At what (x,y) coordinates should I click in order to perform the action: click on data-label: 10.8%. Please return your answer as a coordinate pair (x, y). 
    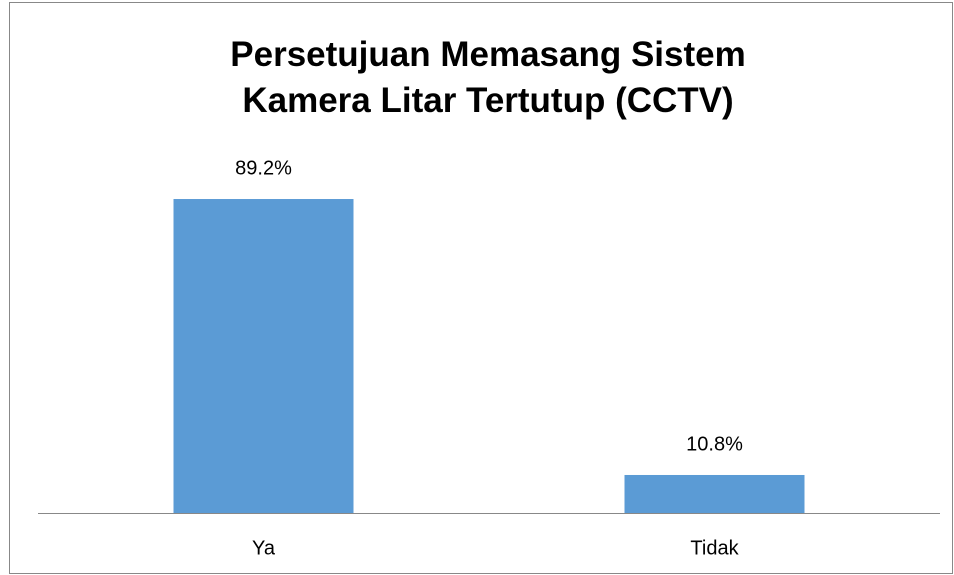
    Looking at the image, I should click on (714, 444).